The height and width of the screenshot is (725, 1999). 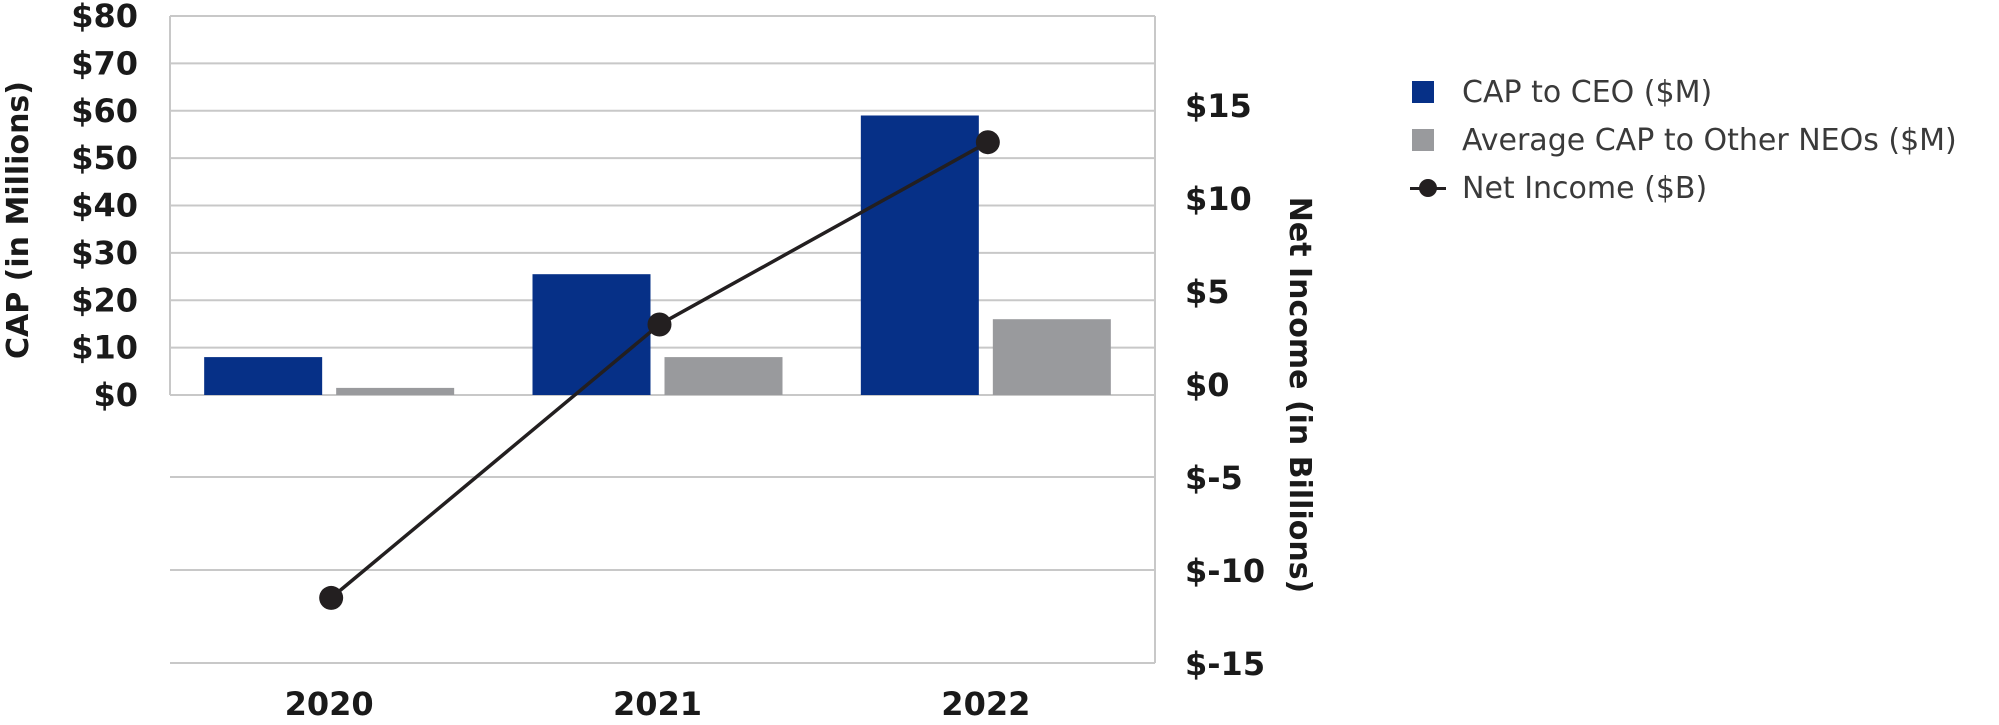 What do you see at coordinates (723, 376) in the screenshot?
I see `bar-avg-cap-neos-2021` at bounding box center [723, 376].